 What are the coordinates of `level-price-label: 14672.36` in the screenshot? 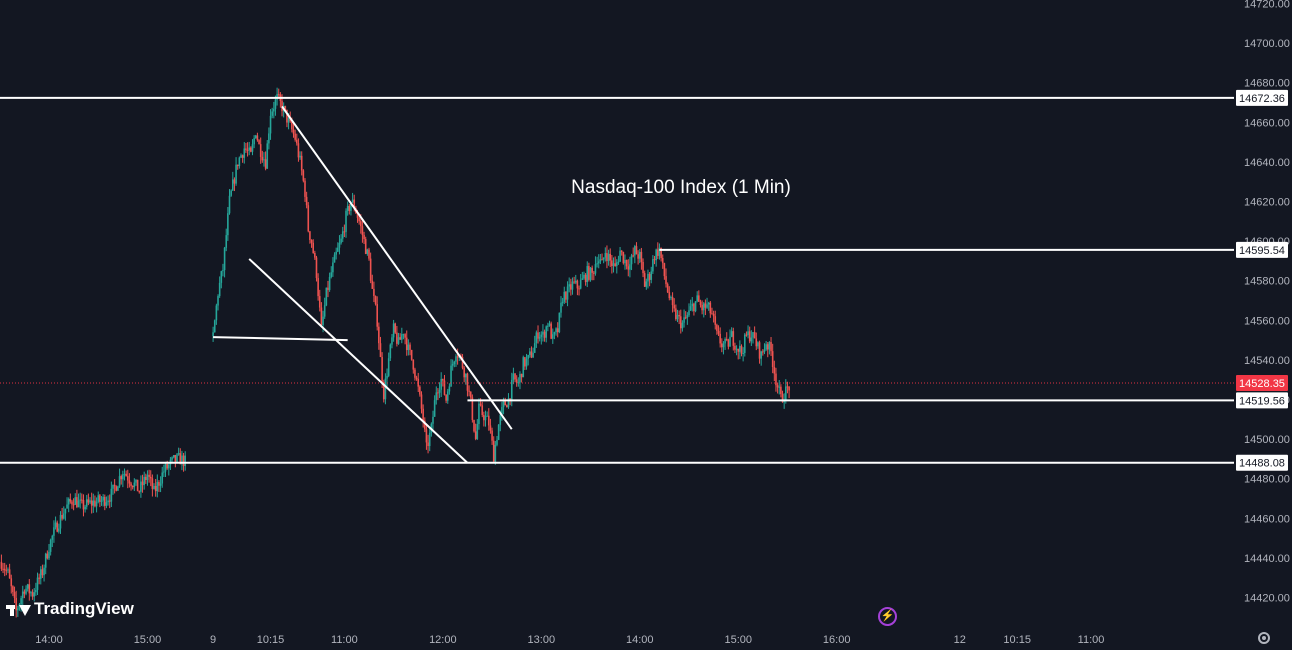 It's located at (1262, 99).